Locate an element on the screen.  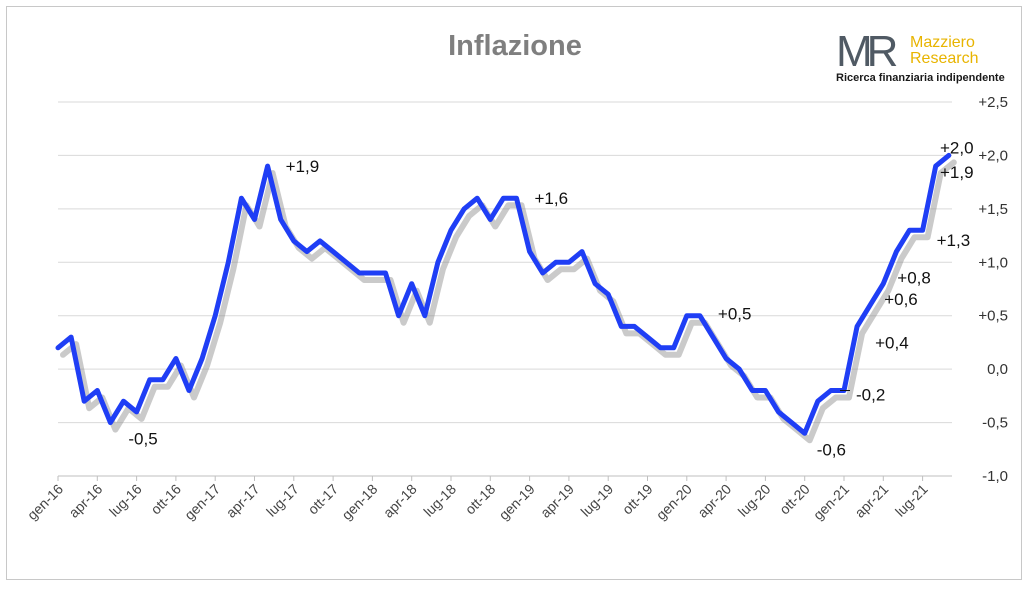
y-tick-label: -1,0 is located at coordinates (995, 476).